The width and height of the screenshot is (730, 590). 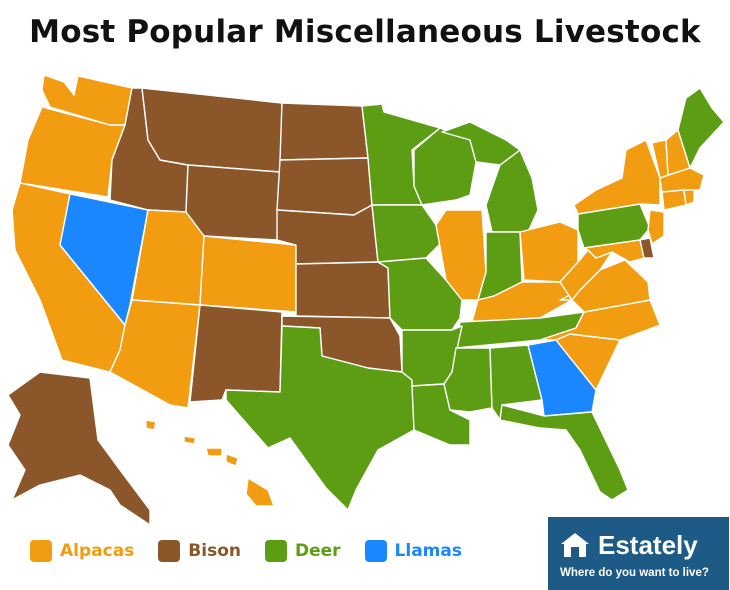 What do you see at coordinates (248, 274) in the screenshot?
I see `state-CO` at bounding box center [248, 274].